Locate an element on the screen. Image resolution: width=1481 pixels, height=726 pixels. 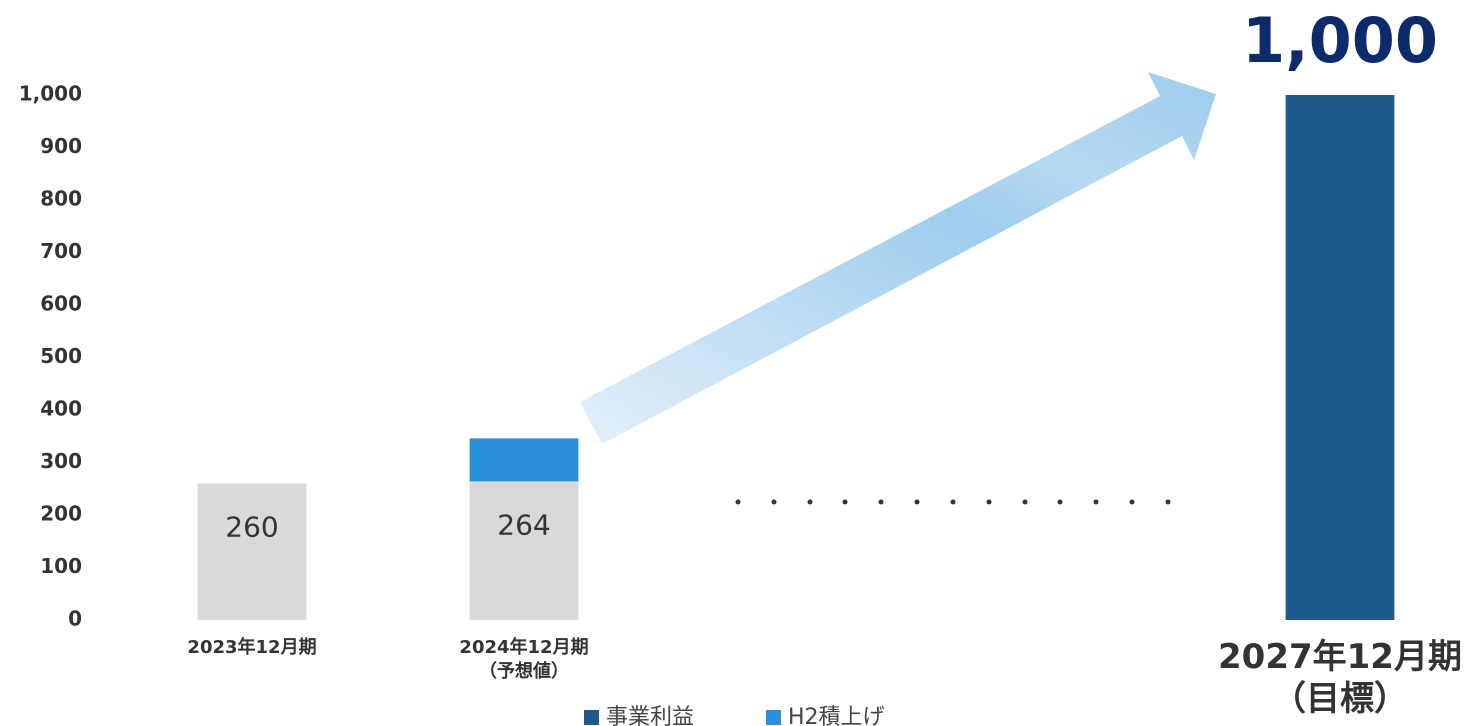
y-tick-label: 400 is located at coordinates (61, 409).